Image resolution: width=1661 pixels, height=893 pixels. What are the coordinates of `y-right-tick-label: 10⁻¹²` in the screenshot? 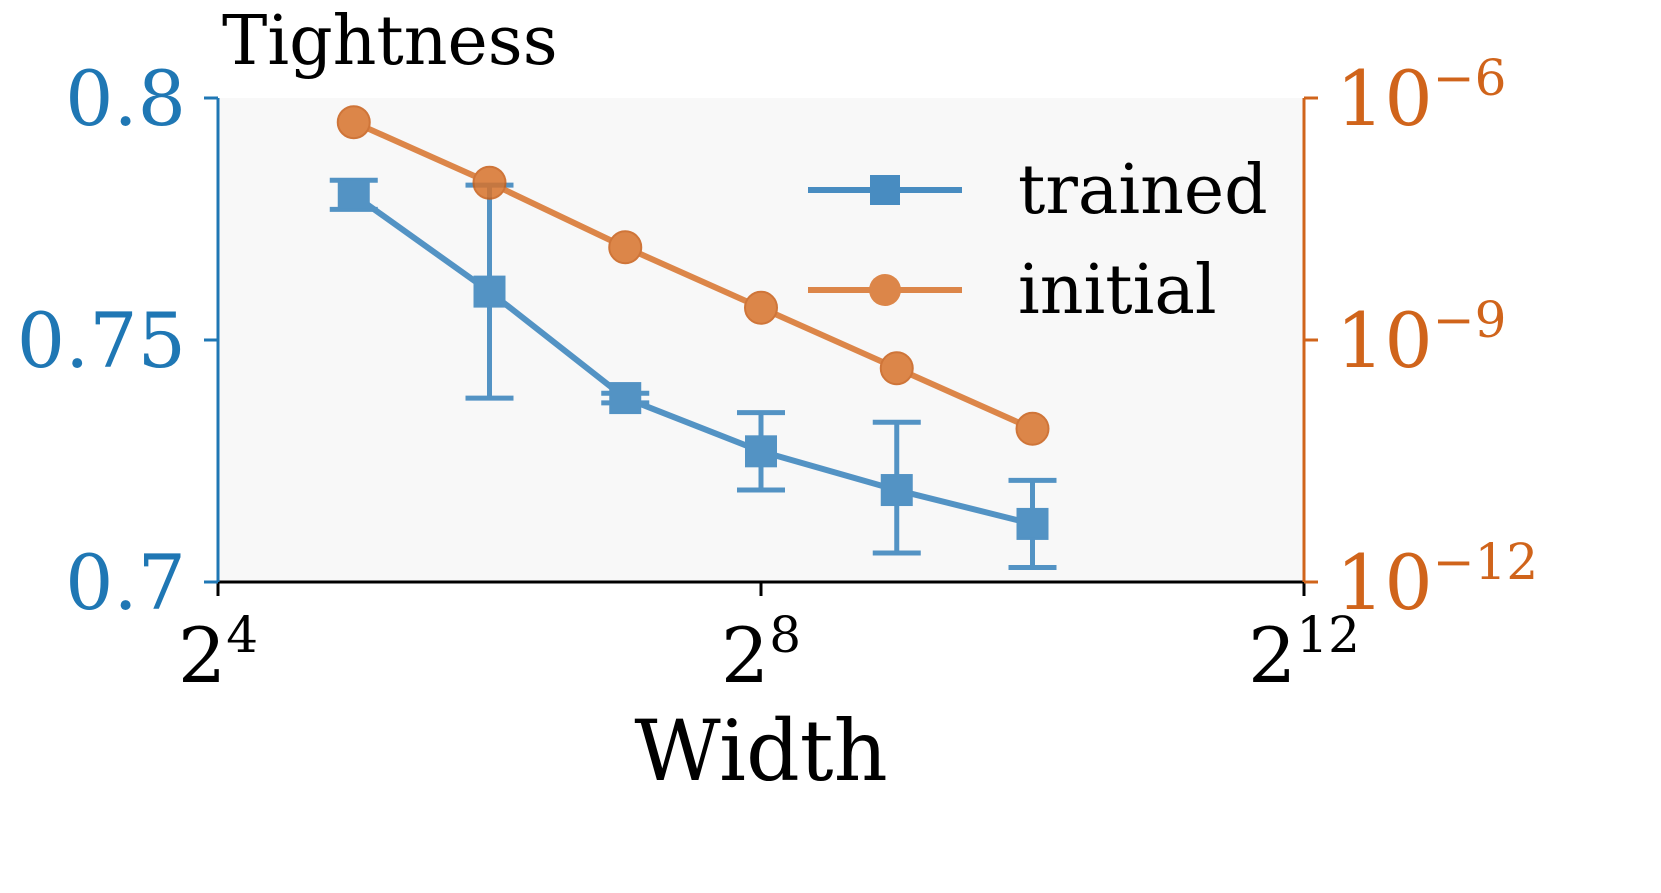 It's located at (1437, 580).